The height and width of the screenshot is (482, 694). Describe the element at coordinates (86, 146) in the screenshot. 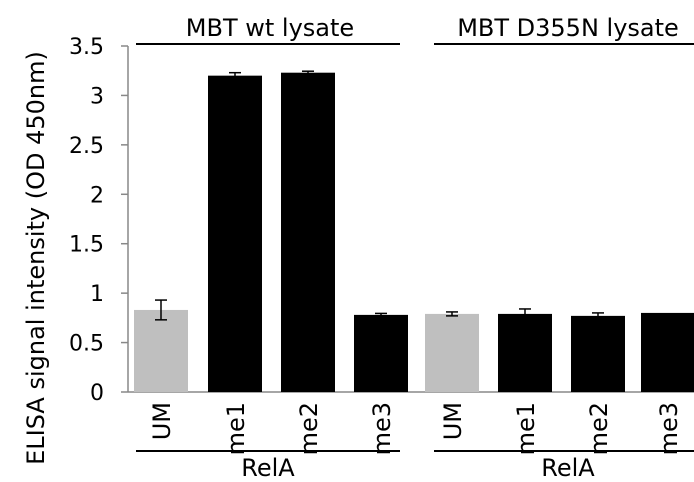

I see `y-tick-label: 2.5` at that location.